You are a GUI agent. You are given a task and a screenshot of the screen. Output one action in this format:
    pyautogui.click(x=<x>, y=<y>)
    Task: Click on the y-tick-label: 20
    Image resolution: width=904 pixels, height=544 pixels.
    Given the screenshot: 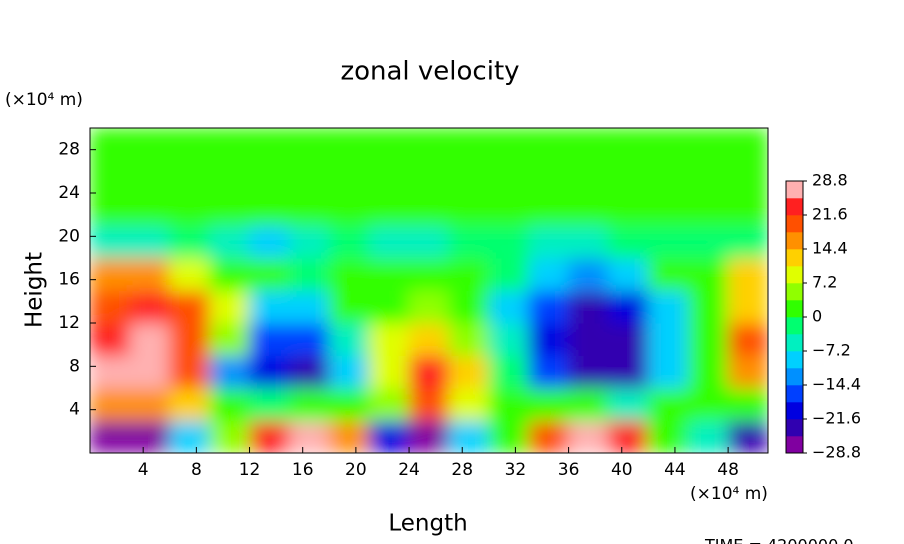 What is the action you would take?
    pyautogui.click(x=69, y=236)
    